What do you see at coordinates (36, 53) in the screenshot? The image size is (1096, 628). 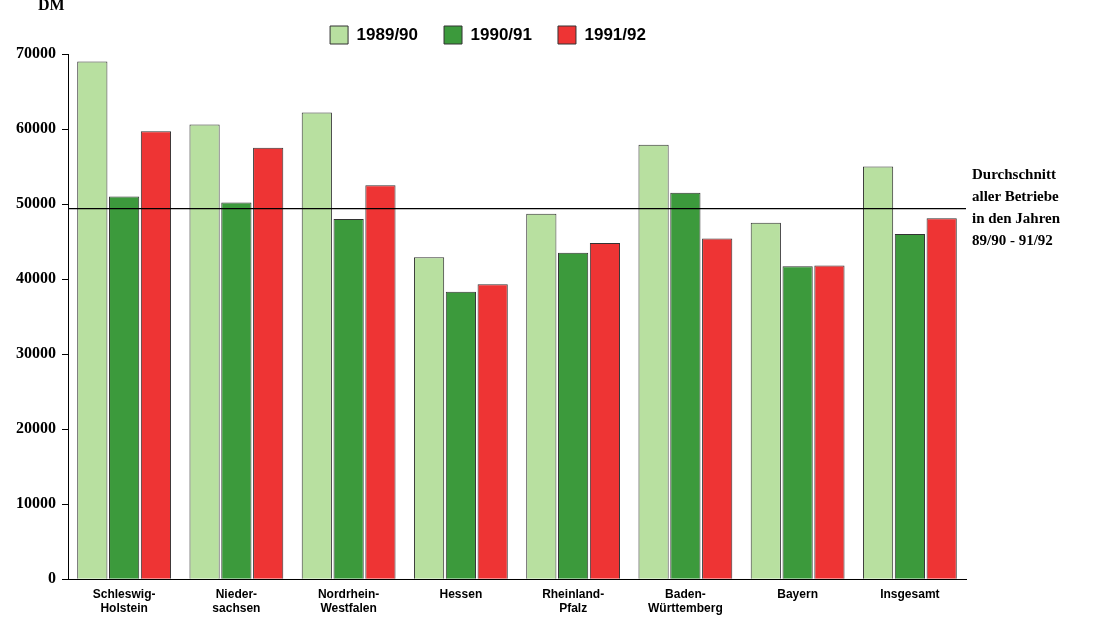 I see `y-tick-label: 70000` at bounding box center [36, 53].